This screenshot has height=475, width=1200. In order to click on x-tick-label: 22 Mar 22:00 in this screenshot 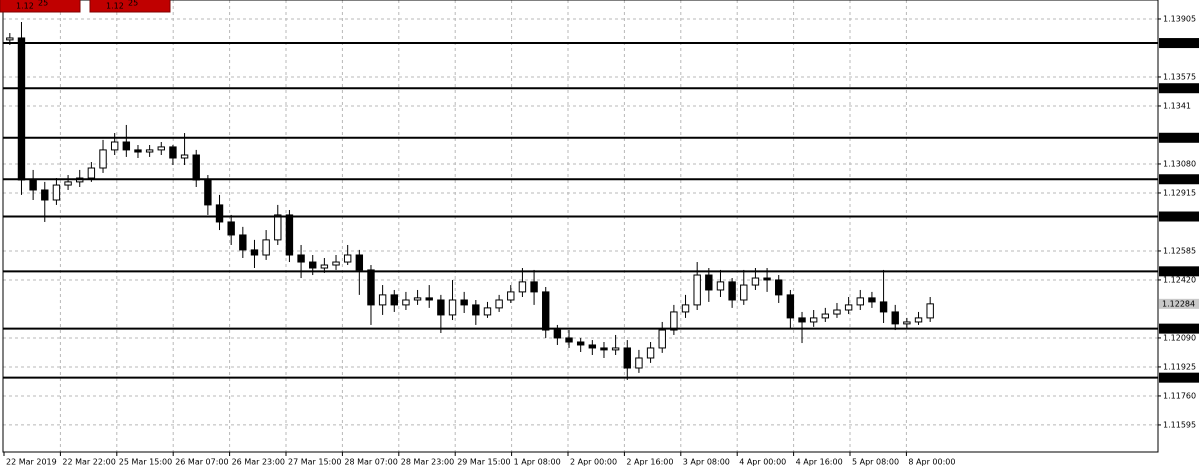, I will do `click(88, 462)`.